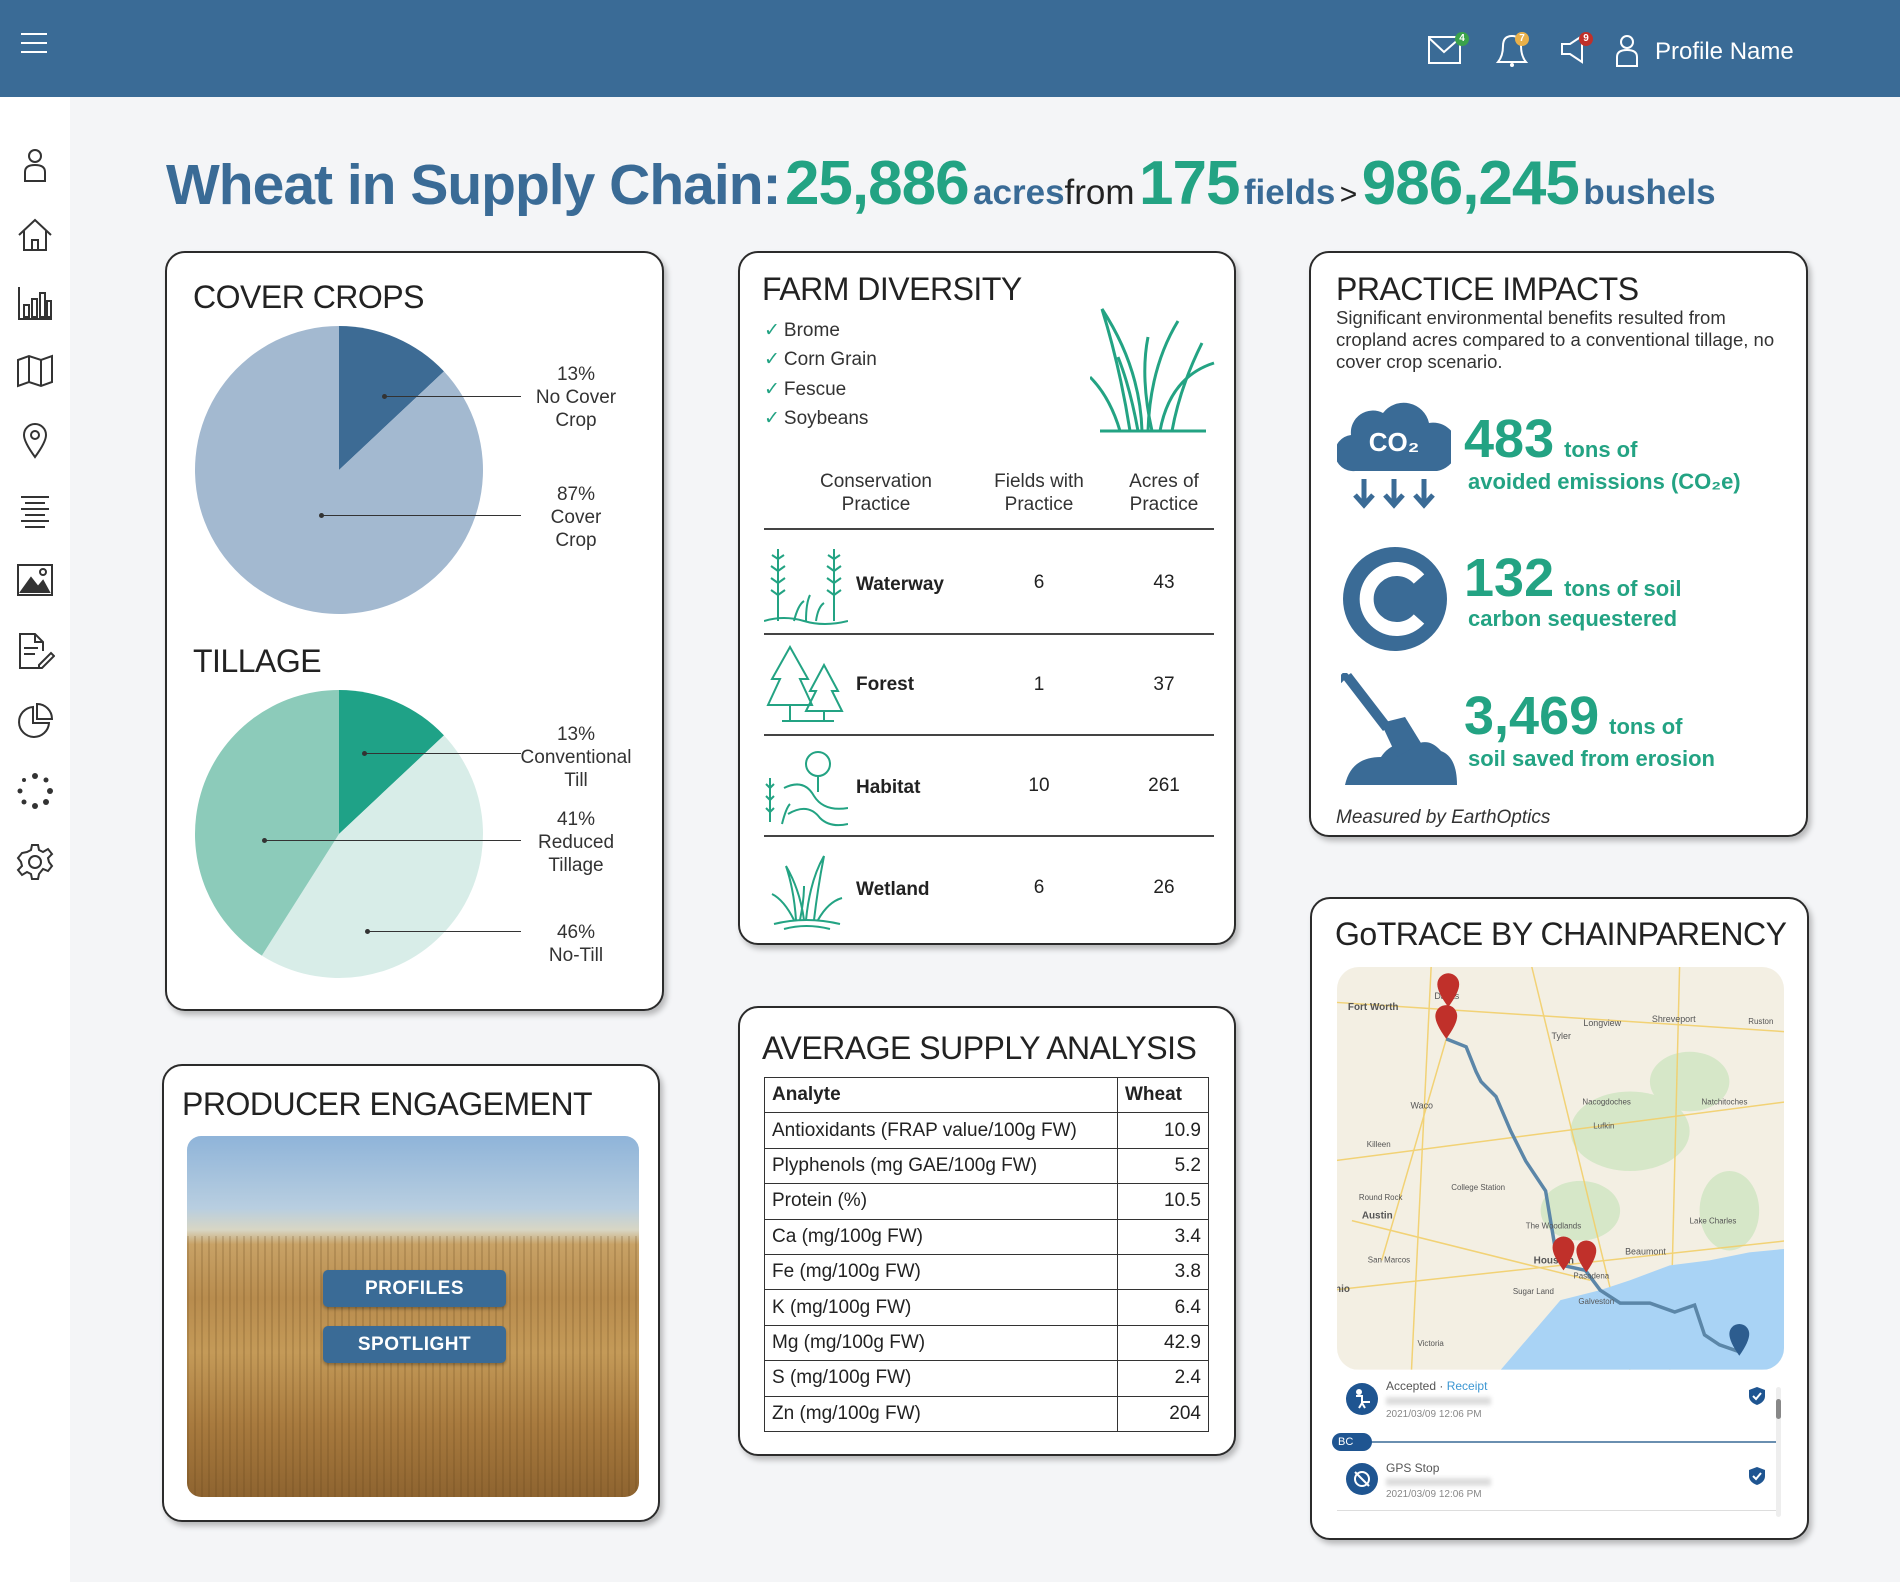 Image resolution: width=1900 pixels, height=1582 pixels. What do you see at coordinates (1591, 758) in the screenshot?
I see `erosion-desc: soil saved from erosion` at bounding box center [1591, 758].